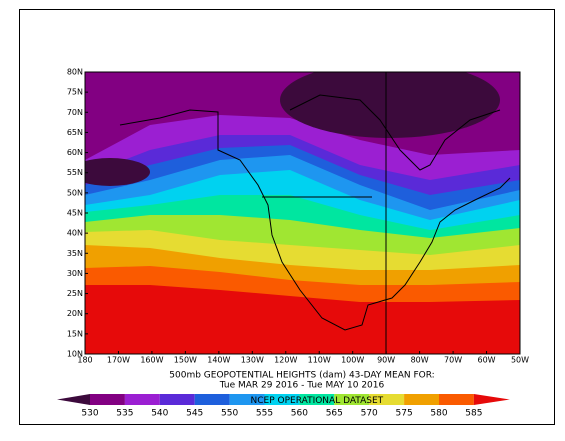 This screenshot has height=441, width=565. Describe the element at coordinates (75, 192) in the screenshot. I see `lat-label: 50N` at that location.